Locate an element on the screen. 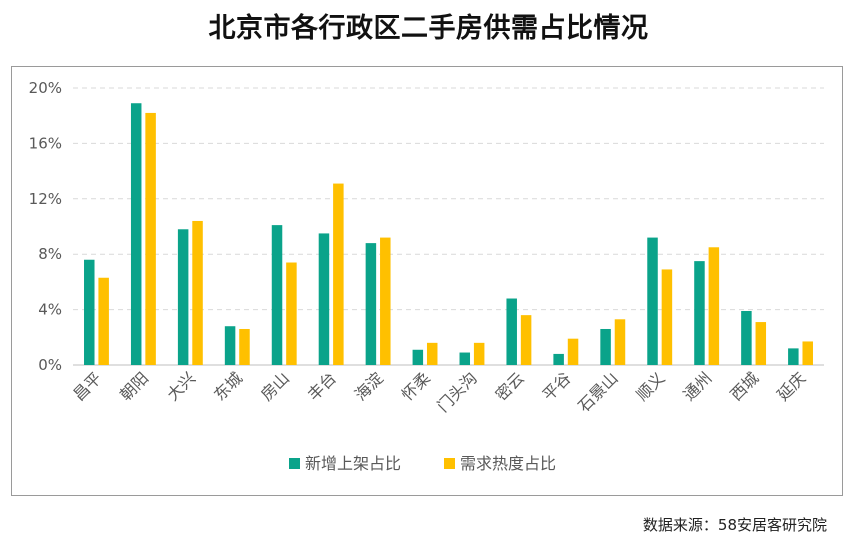  y-tick-label: 8% is located at coordinates (50, 254).